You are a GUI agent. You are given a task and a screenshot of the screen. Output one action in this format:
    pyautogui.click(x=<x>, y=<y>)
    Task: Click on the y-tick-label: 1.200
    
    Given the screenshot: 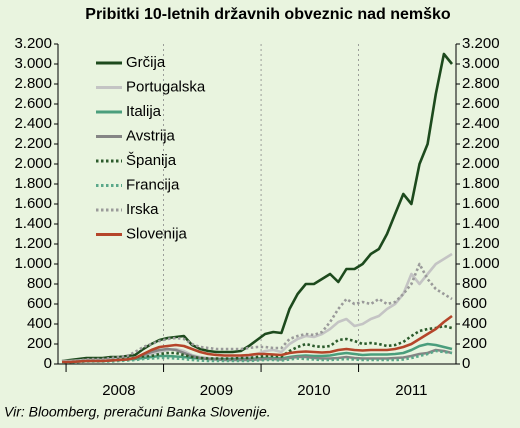 What is the action you would take?
    pyautogui.click(x=33, y=243)
    